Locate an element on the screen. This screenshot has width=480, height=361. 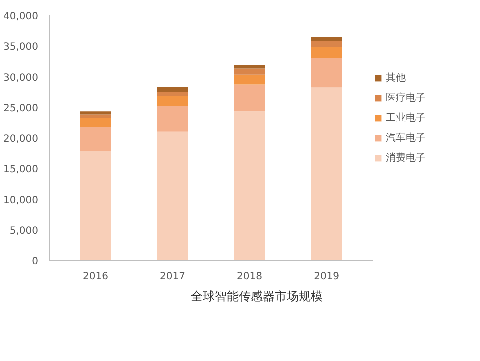
y-tick-label: 15,000 is located at coordinates (21, 170).